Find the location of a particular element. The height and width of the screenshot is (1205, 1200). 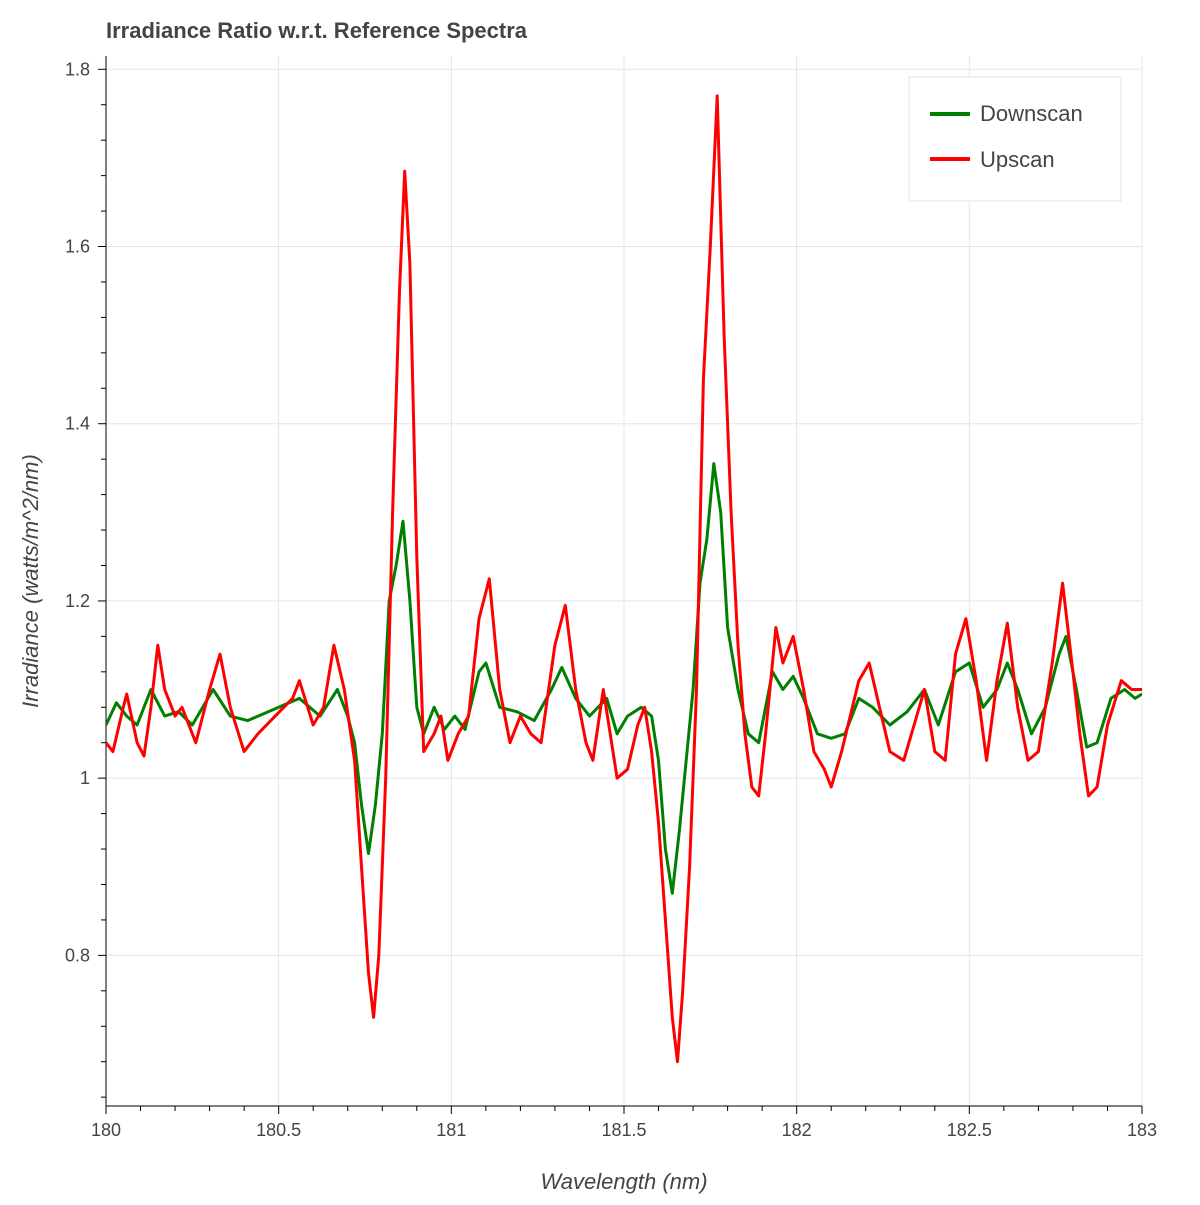

y-axis-label: Irradiance (watts/m^2/nm) is located at coordinates (30, 581).